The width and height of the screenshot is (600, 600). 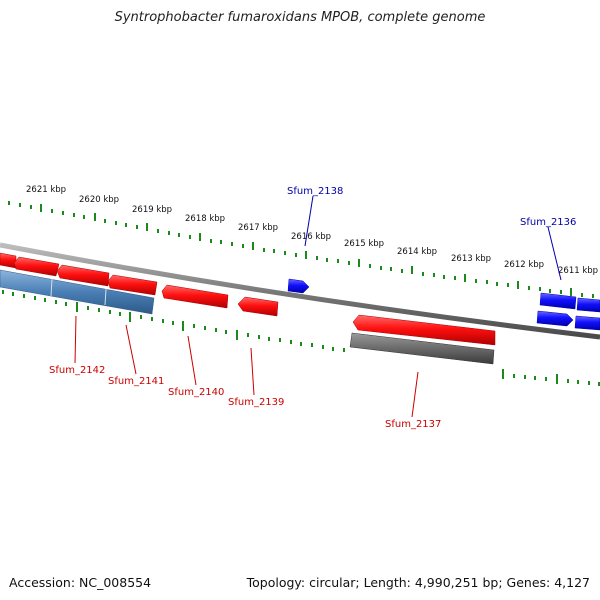 I want to click on scale-label: 2619 kbp, so click(x=152, y=210).